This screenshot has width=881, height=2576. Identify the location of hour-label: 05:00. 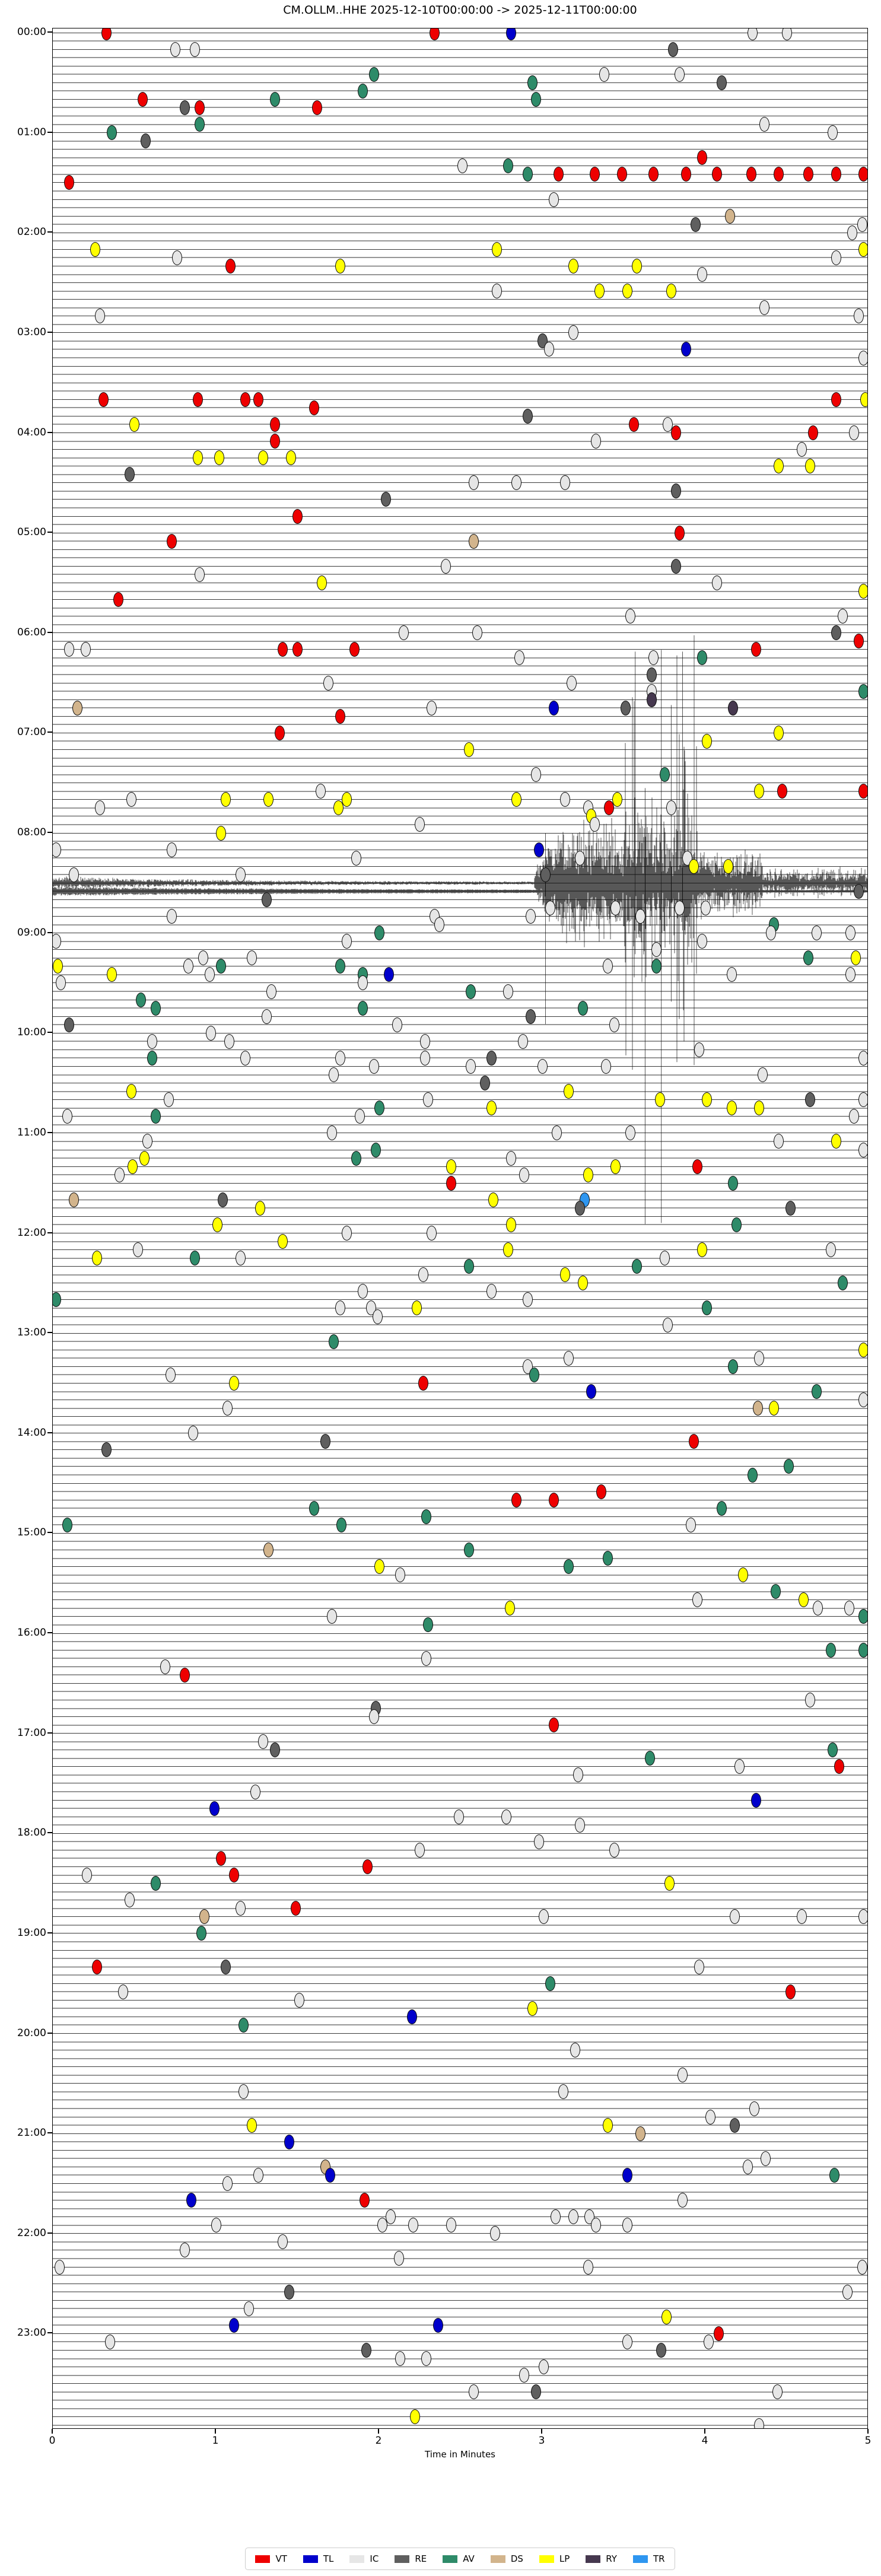
(32, 532).